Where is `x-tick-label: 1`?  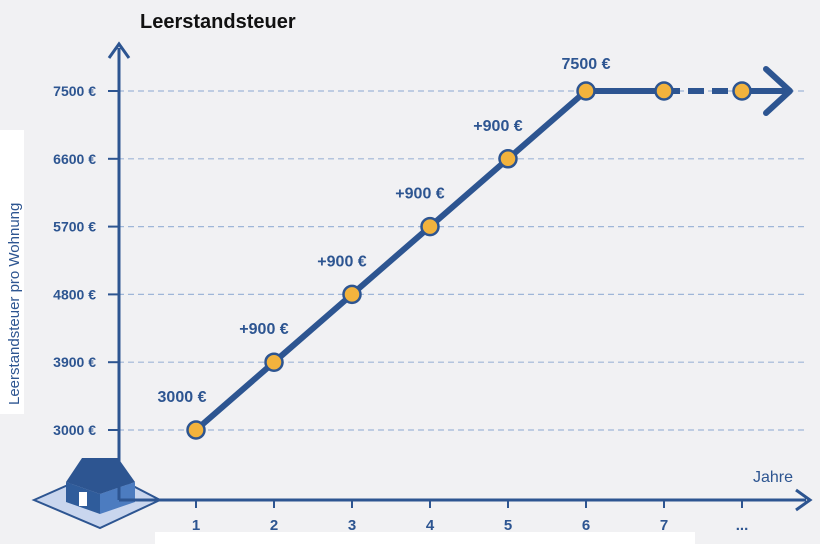 x-tick-label: 1 is located at coordinates (196, 525).